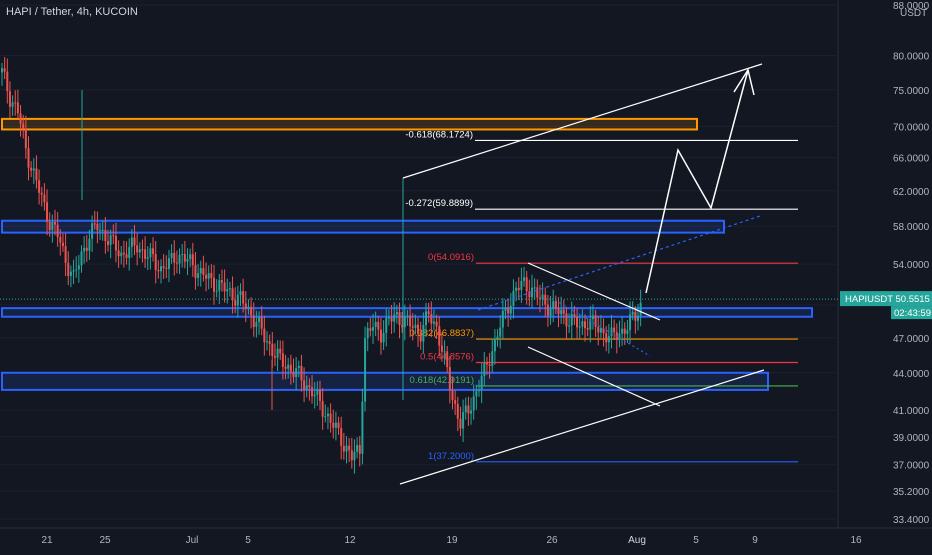 The image size is (932, 555). I want to click on countdown-text: 02:43:59, so click(912, 313).